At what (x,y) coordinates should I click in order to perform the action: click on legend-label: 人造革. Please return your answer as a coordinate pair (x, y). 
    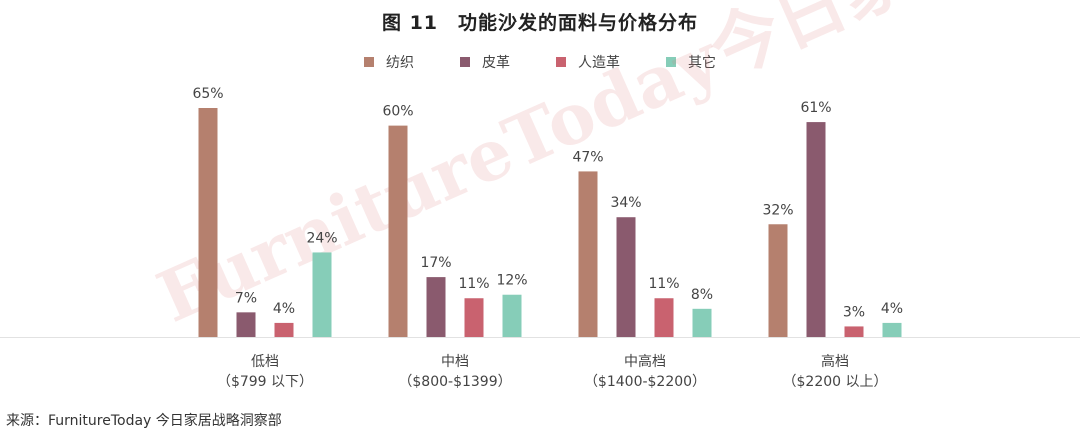
    Looking at the image, I should click on (599, 63).